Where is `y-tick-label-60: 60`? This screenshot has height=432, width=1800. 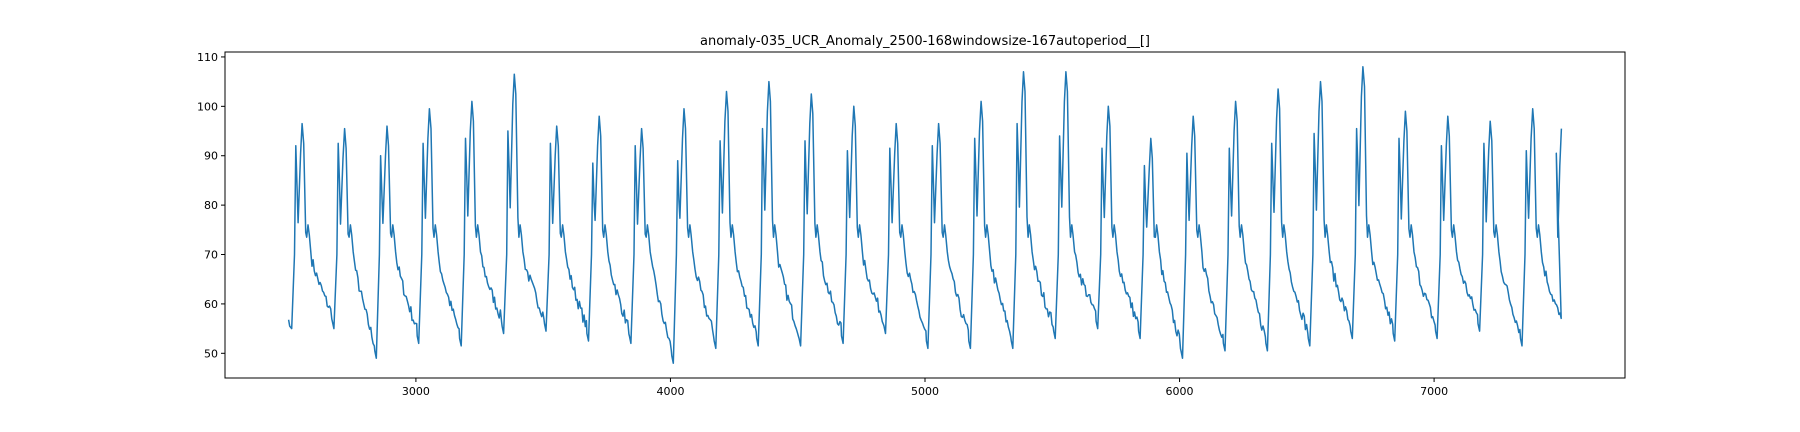 y-tick-label-60: 60 is located at coordinates (211, 304).